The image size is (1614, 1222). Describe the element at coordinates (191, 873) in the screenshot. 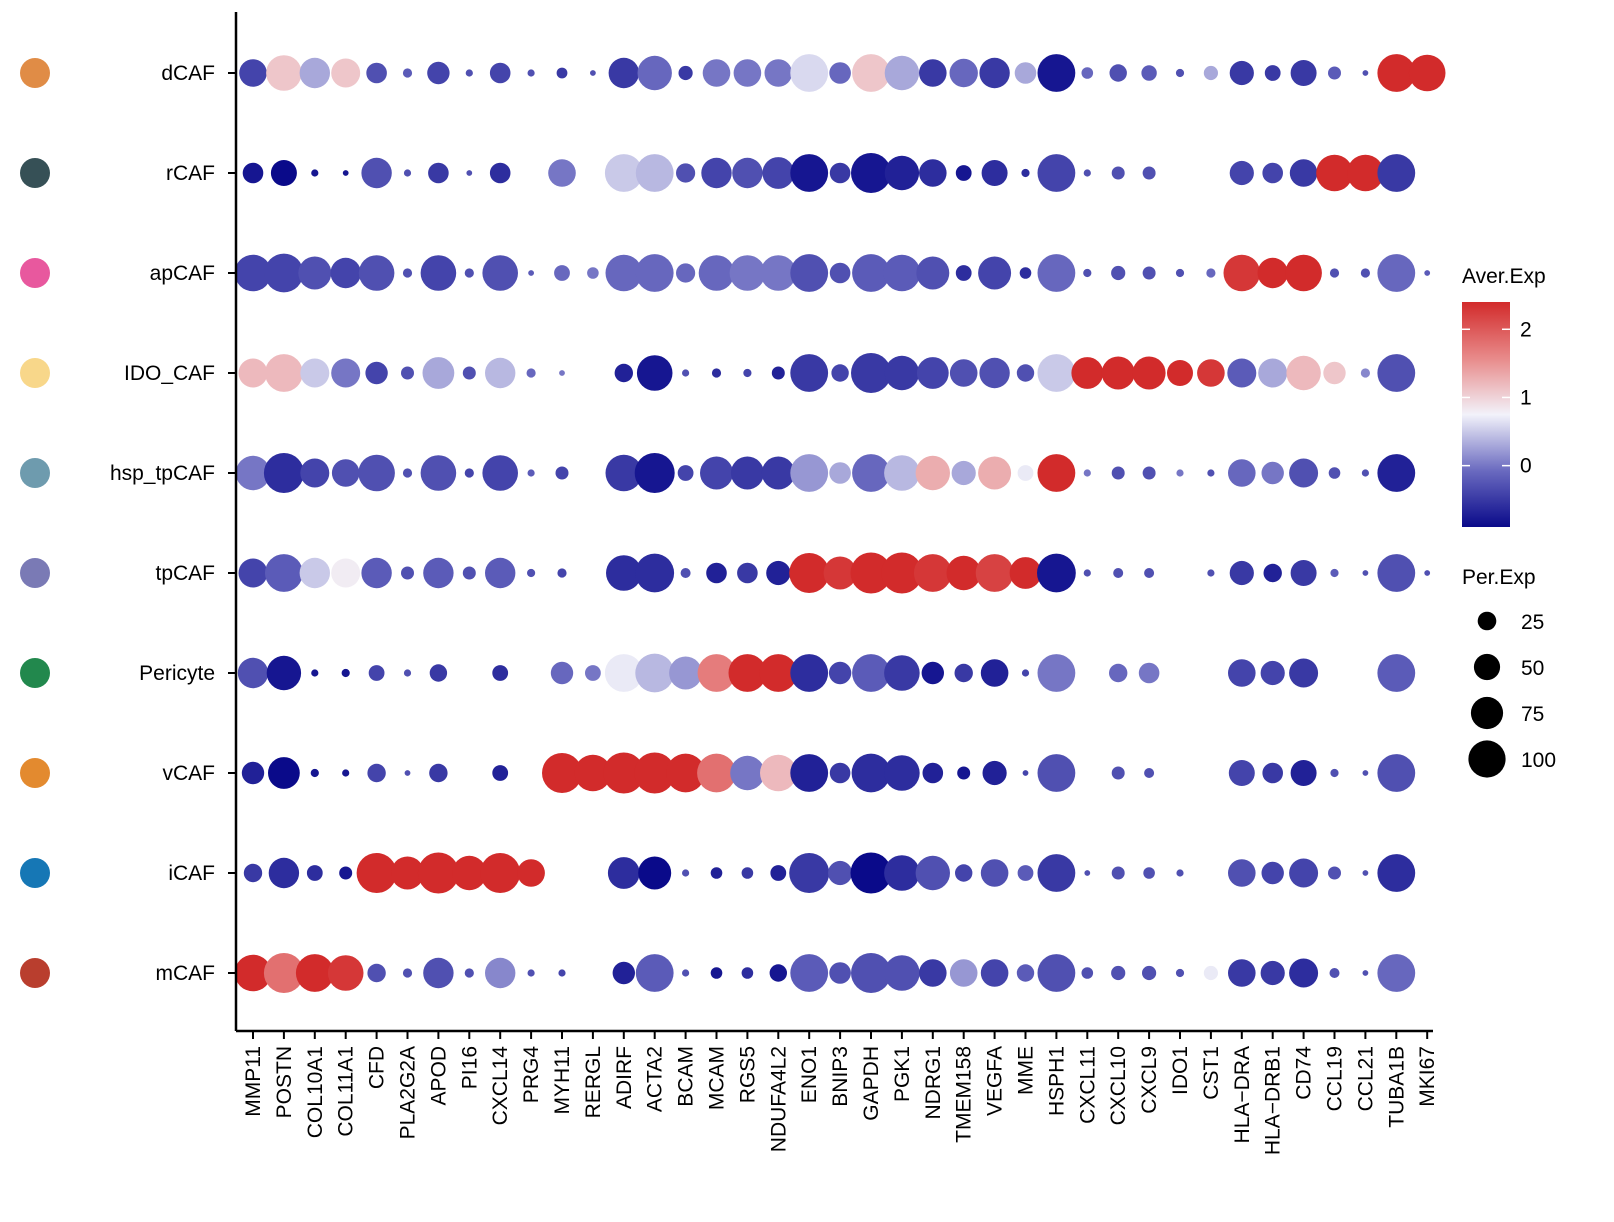

I see `cluster-label-iCAF: iCAF` at that location.